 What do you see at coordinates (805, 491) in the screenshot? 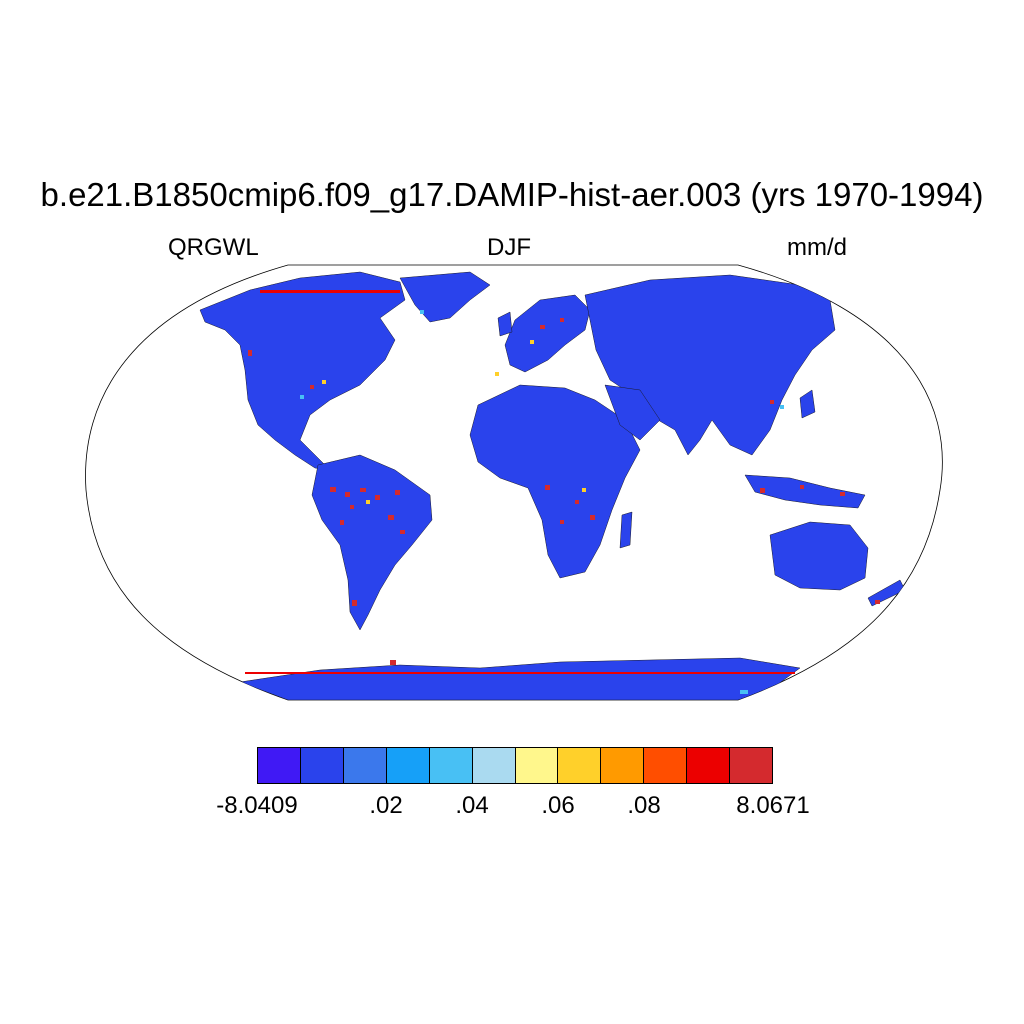
I see `land-indonesia` at bounding box center [805, 491].